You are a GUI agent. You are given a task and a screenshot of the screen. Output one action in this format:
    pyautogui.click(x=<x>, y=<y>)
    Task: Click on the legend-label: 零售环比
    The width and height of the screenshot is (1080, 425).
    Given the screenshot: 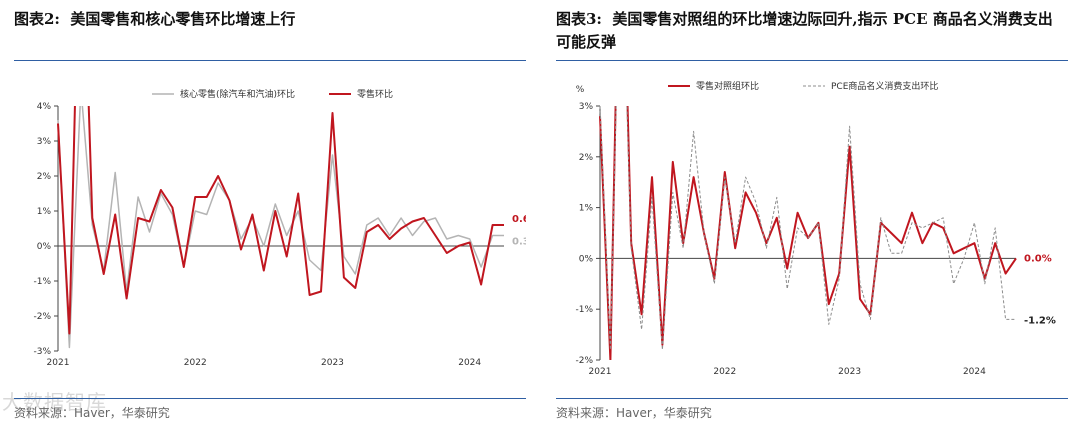 What is the action you would take?
    pyautogui.click(x=375, y=94)
    